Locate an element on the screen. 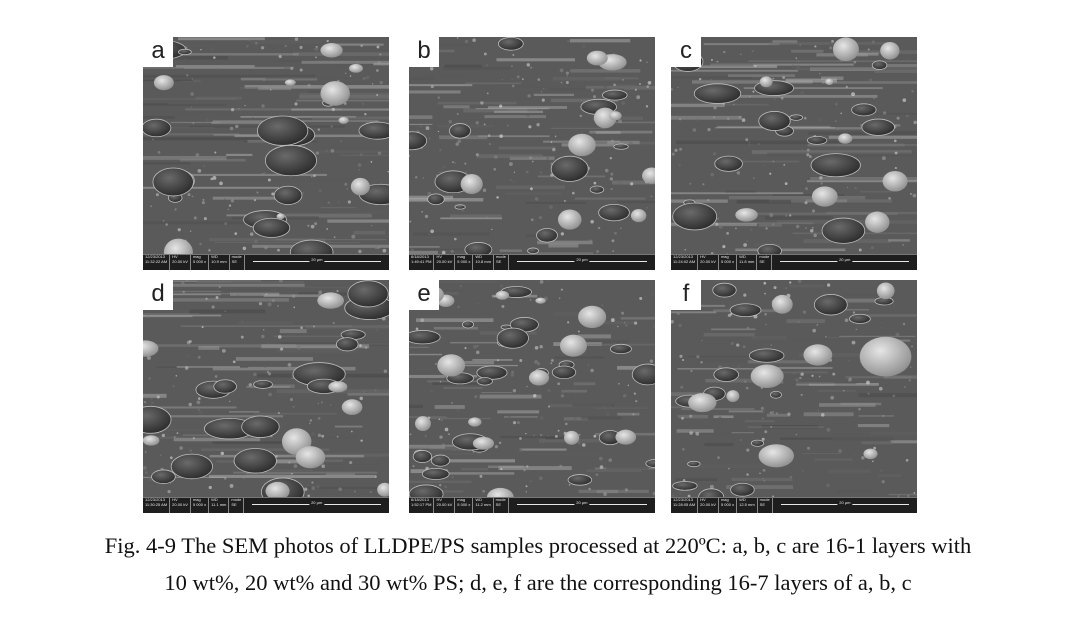  scale-bar: 20 μm is located at coordinates (582, 505).